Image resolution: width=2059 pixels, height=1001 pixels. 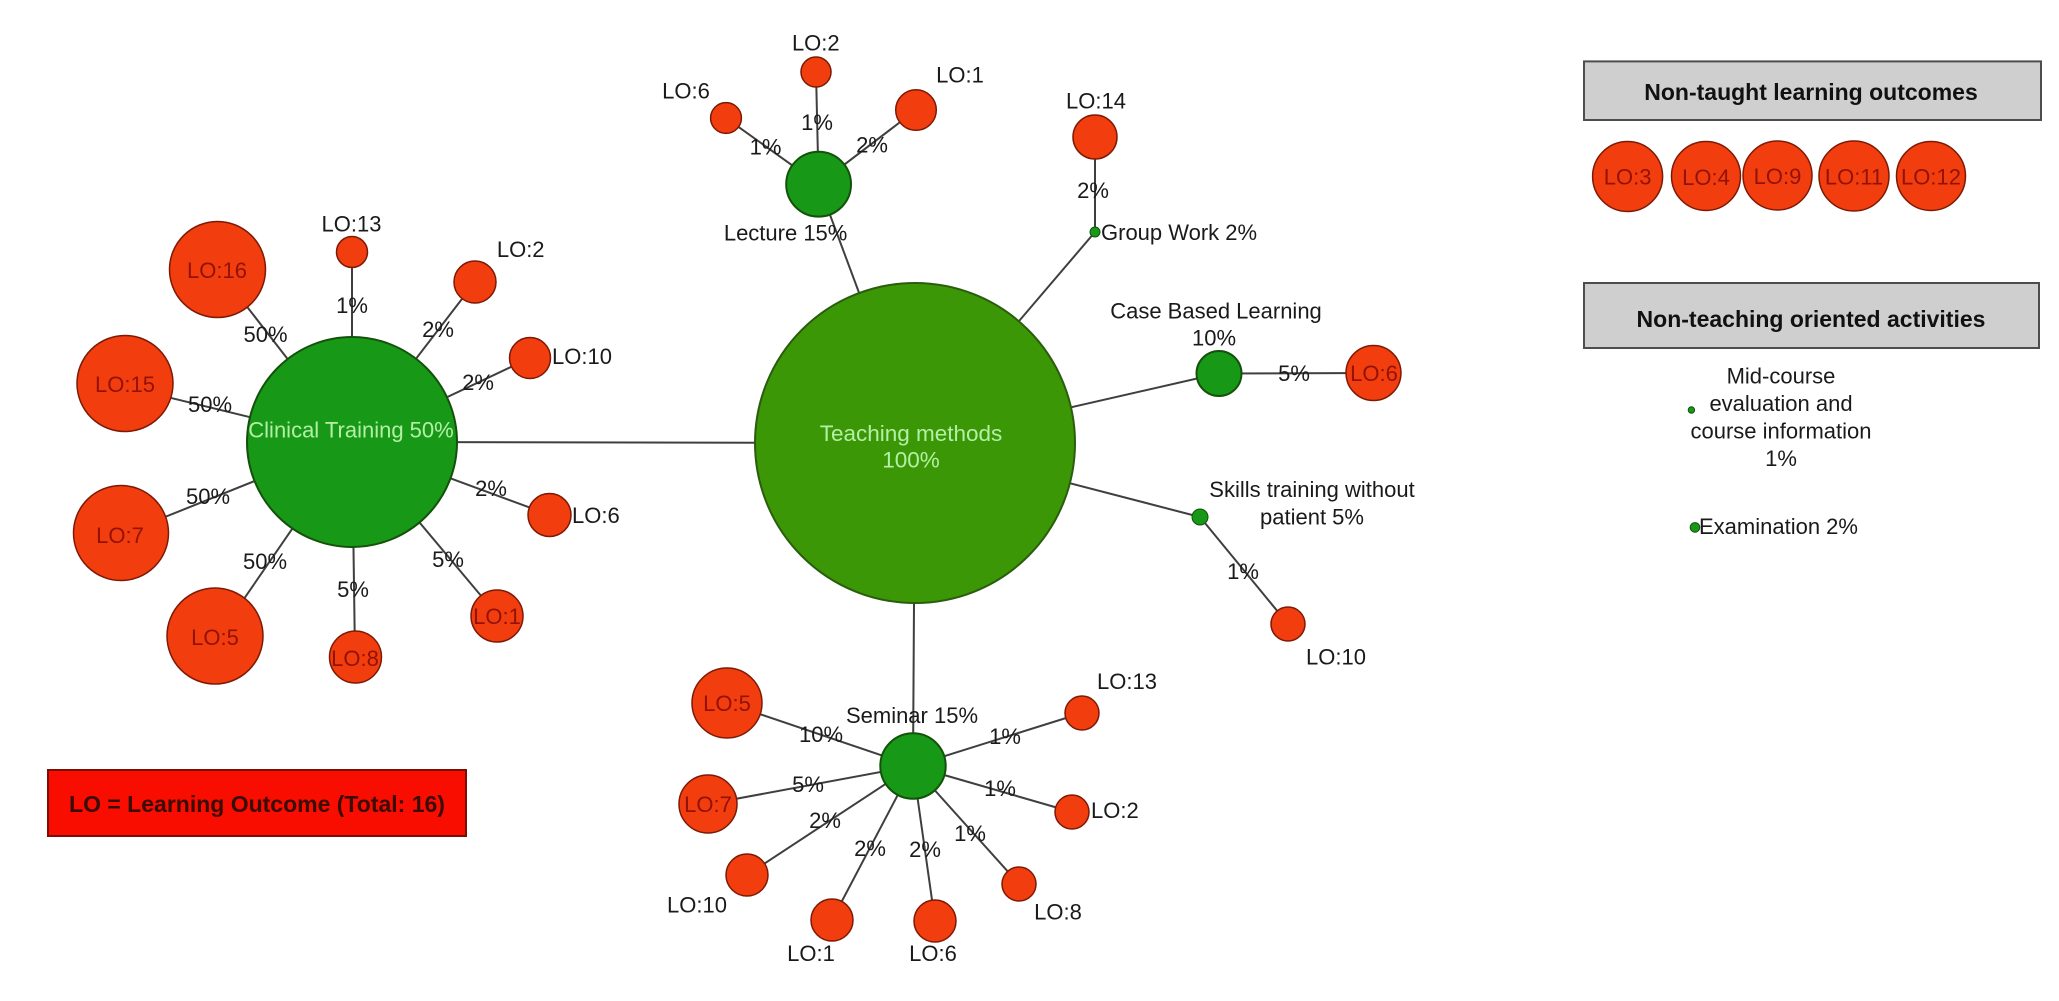 What do you see at coordinates (1780, 403) in the screenshot?
I see `svg-text: evaluation and` at bounding box center [1780, 403].